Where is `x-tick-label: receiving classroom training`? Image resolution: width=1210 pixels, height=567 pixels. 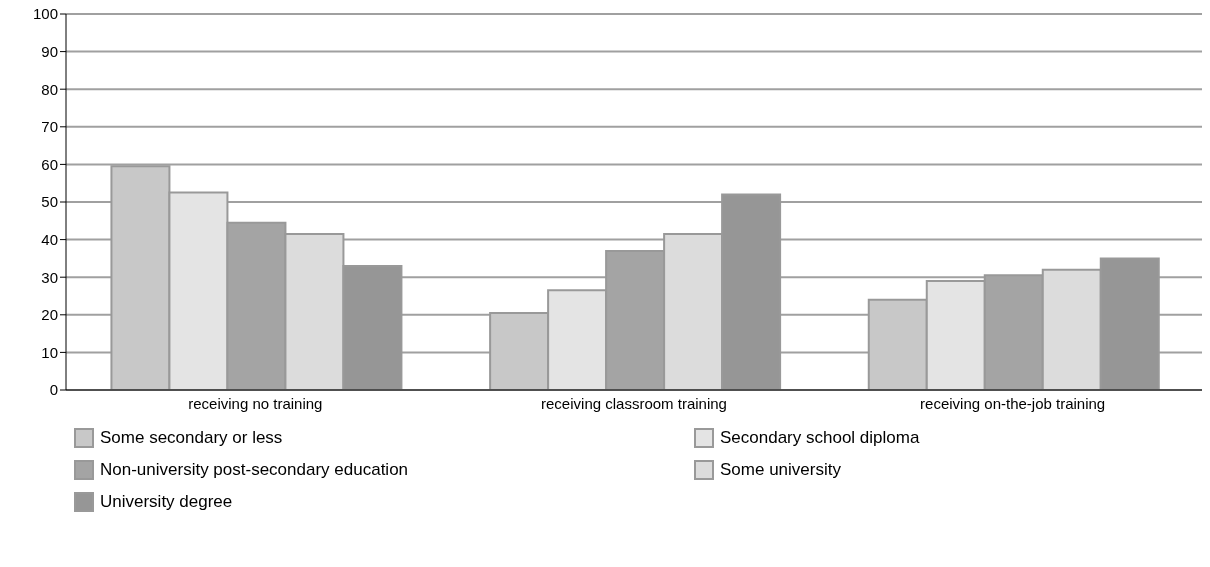 x-tick-label: receiving classroom training is located at coordinates (634, 403).